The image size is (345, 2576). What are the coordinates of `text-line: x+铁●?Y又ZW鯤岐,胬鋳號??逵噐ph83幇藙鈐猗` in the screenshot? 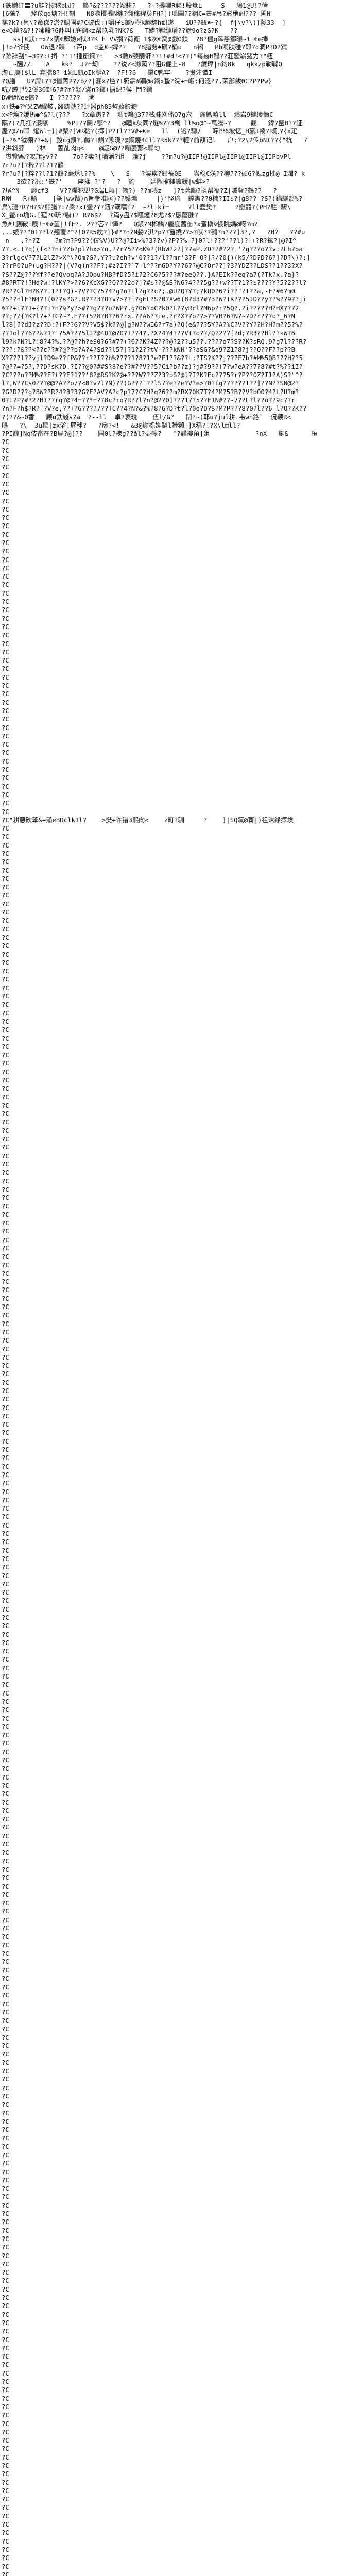 It's located at (69, 106).